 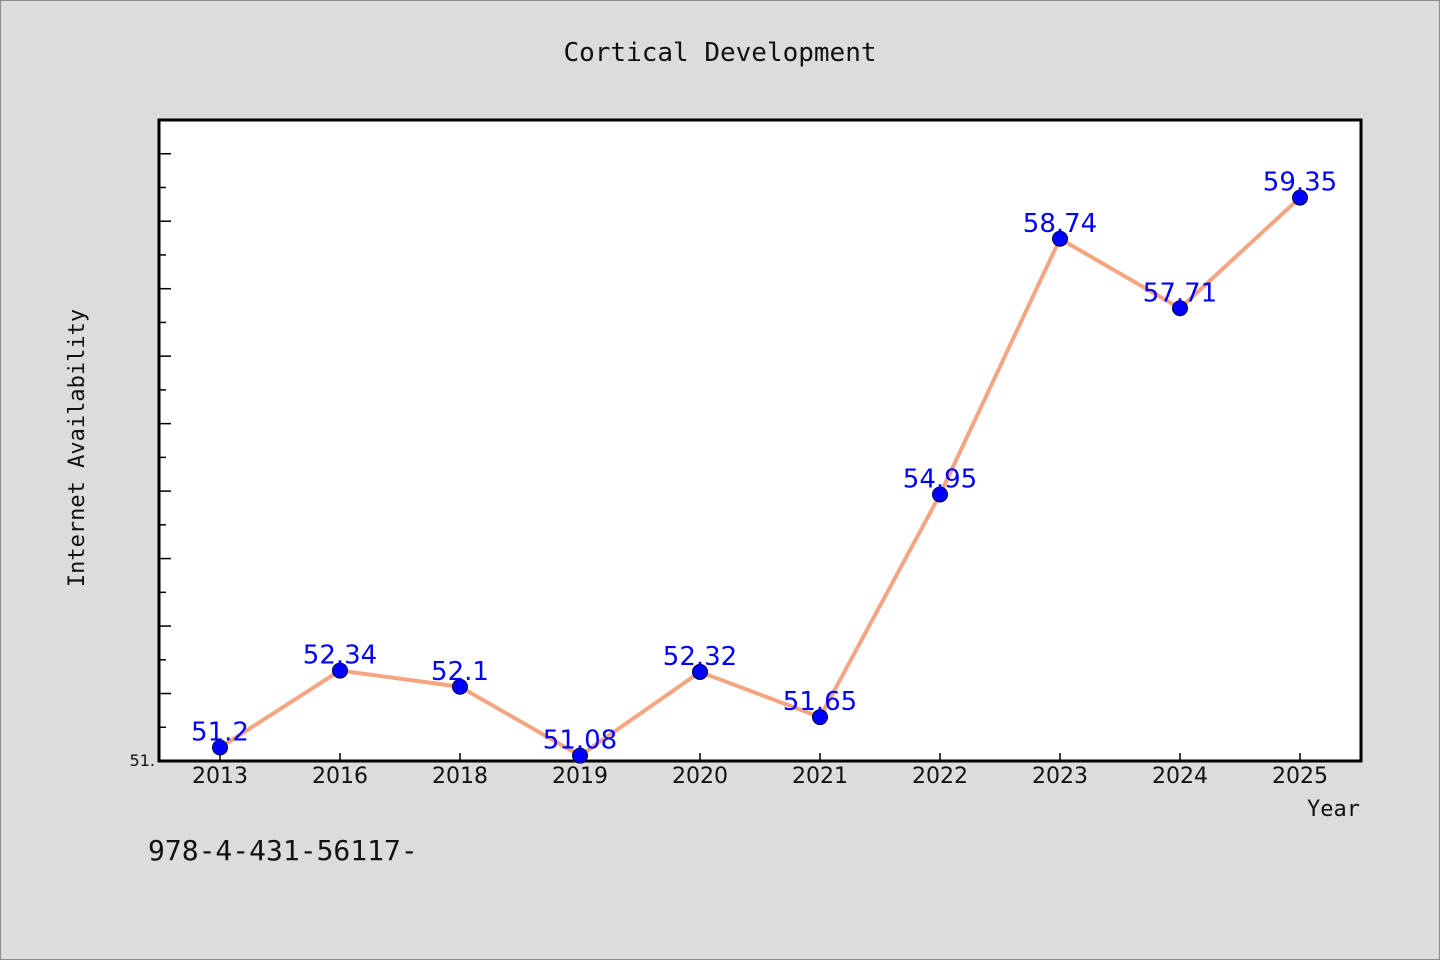 What do you see at coordinates (1180, 308) in the screenshot?
I see `data-point-2024` at bounding box center [1180, 308].